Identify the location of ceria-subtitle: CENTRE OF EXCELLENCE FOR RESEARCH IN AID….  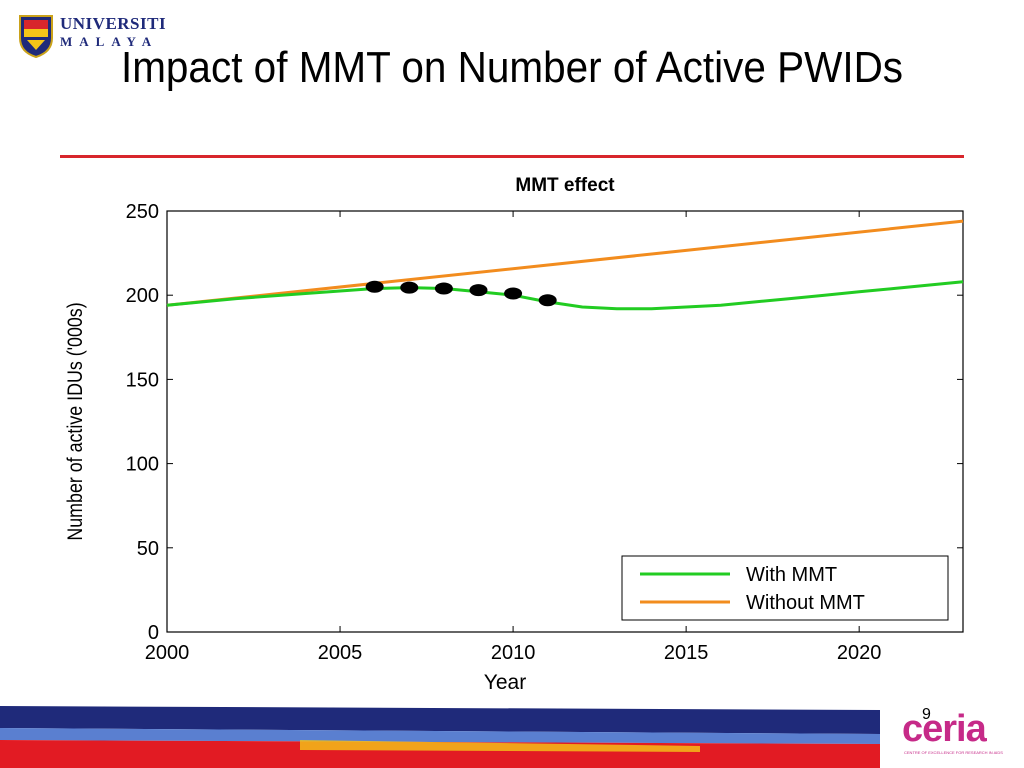
(953, 752).